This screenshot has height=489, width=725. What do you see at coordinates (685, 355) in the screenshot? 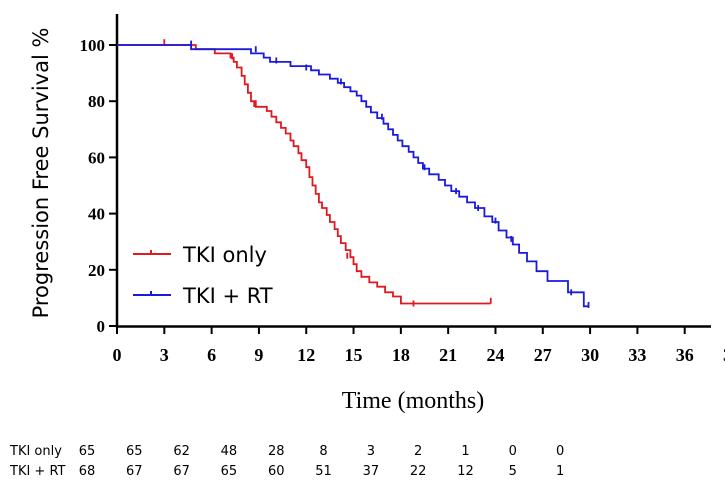
I see `x-tick-label: 36` at bounding box center [685, 355].